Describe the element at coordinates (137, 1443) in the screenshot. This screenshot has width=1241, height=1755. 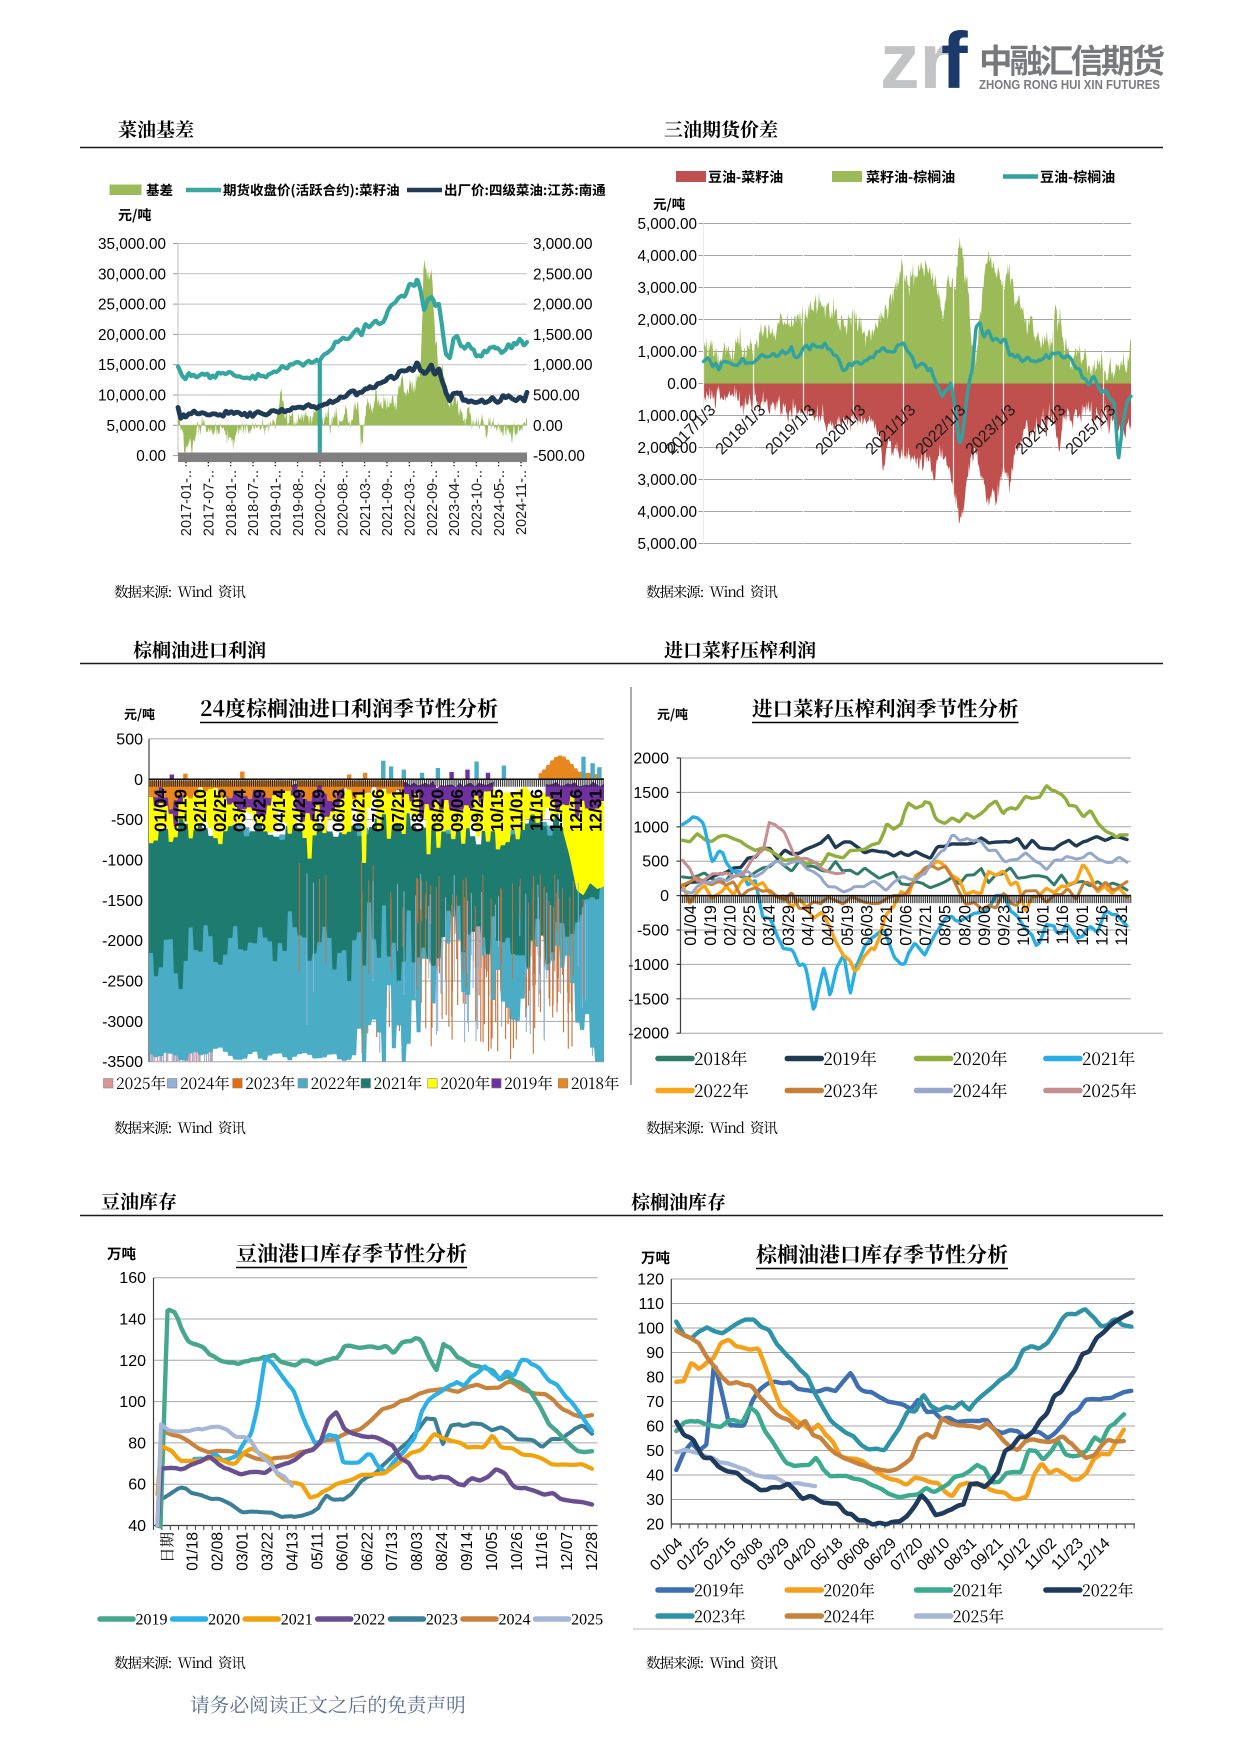
I see `svg-text: 80` at that location.